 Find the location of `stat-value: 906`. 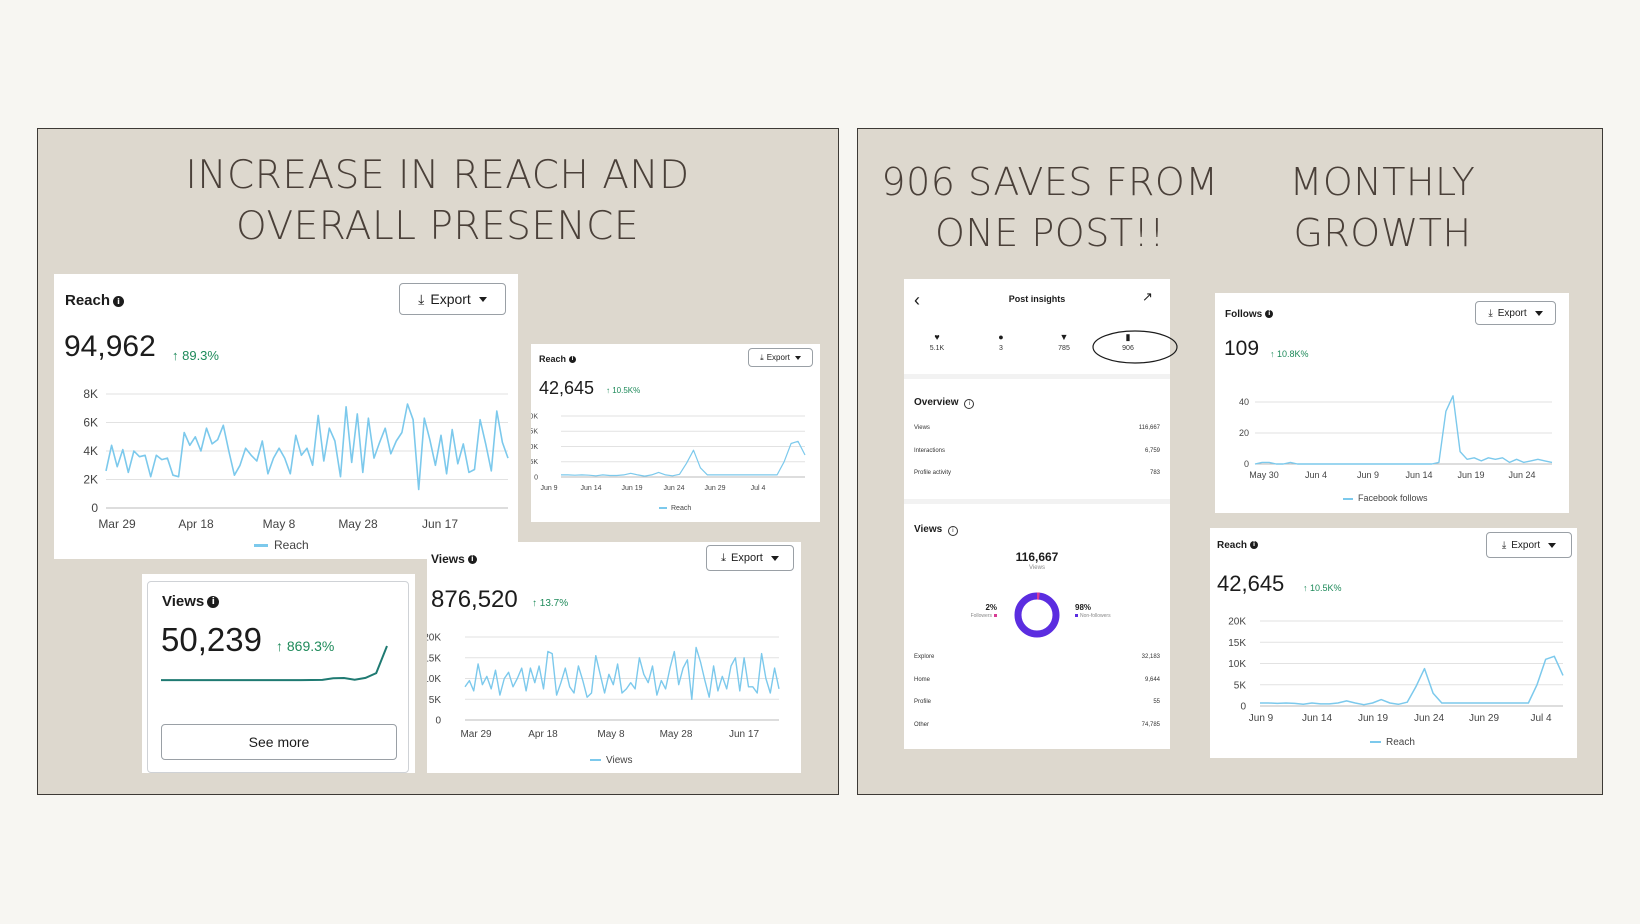

stat-value: 906 is located at coordinates (1128, 348).